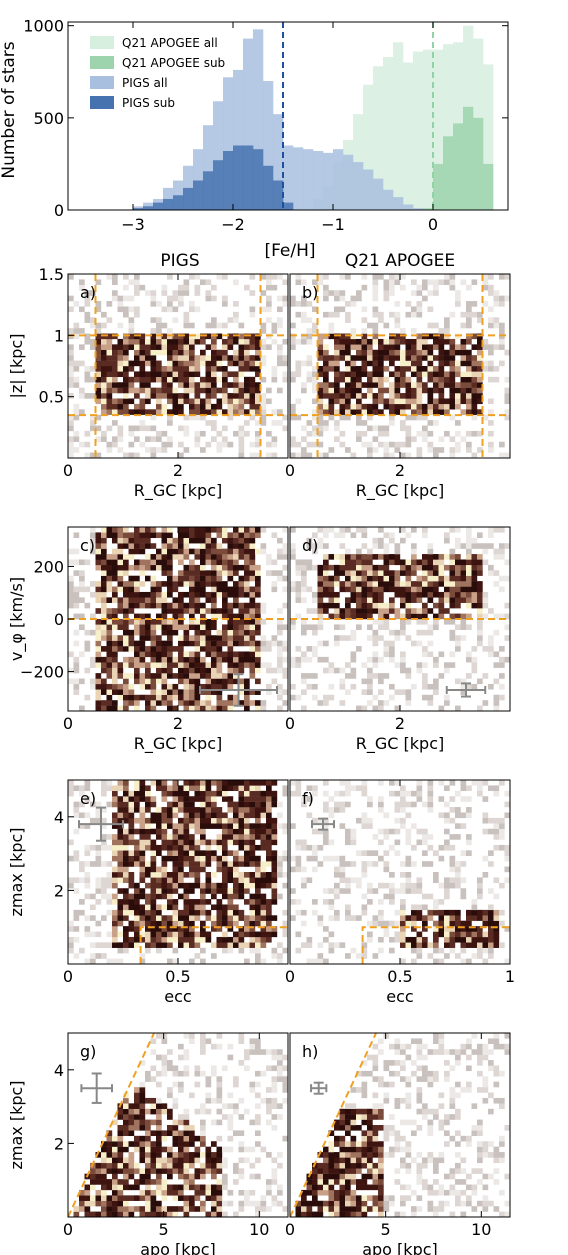 The width and height of the screenshot is (568, 1255). What do you see at coordinates (178, 744) in the screenshot?
I see `xlabel-c: R_GC [kpc]` at bounding box center [178, 744].